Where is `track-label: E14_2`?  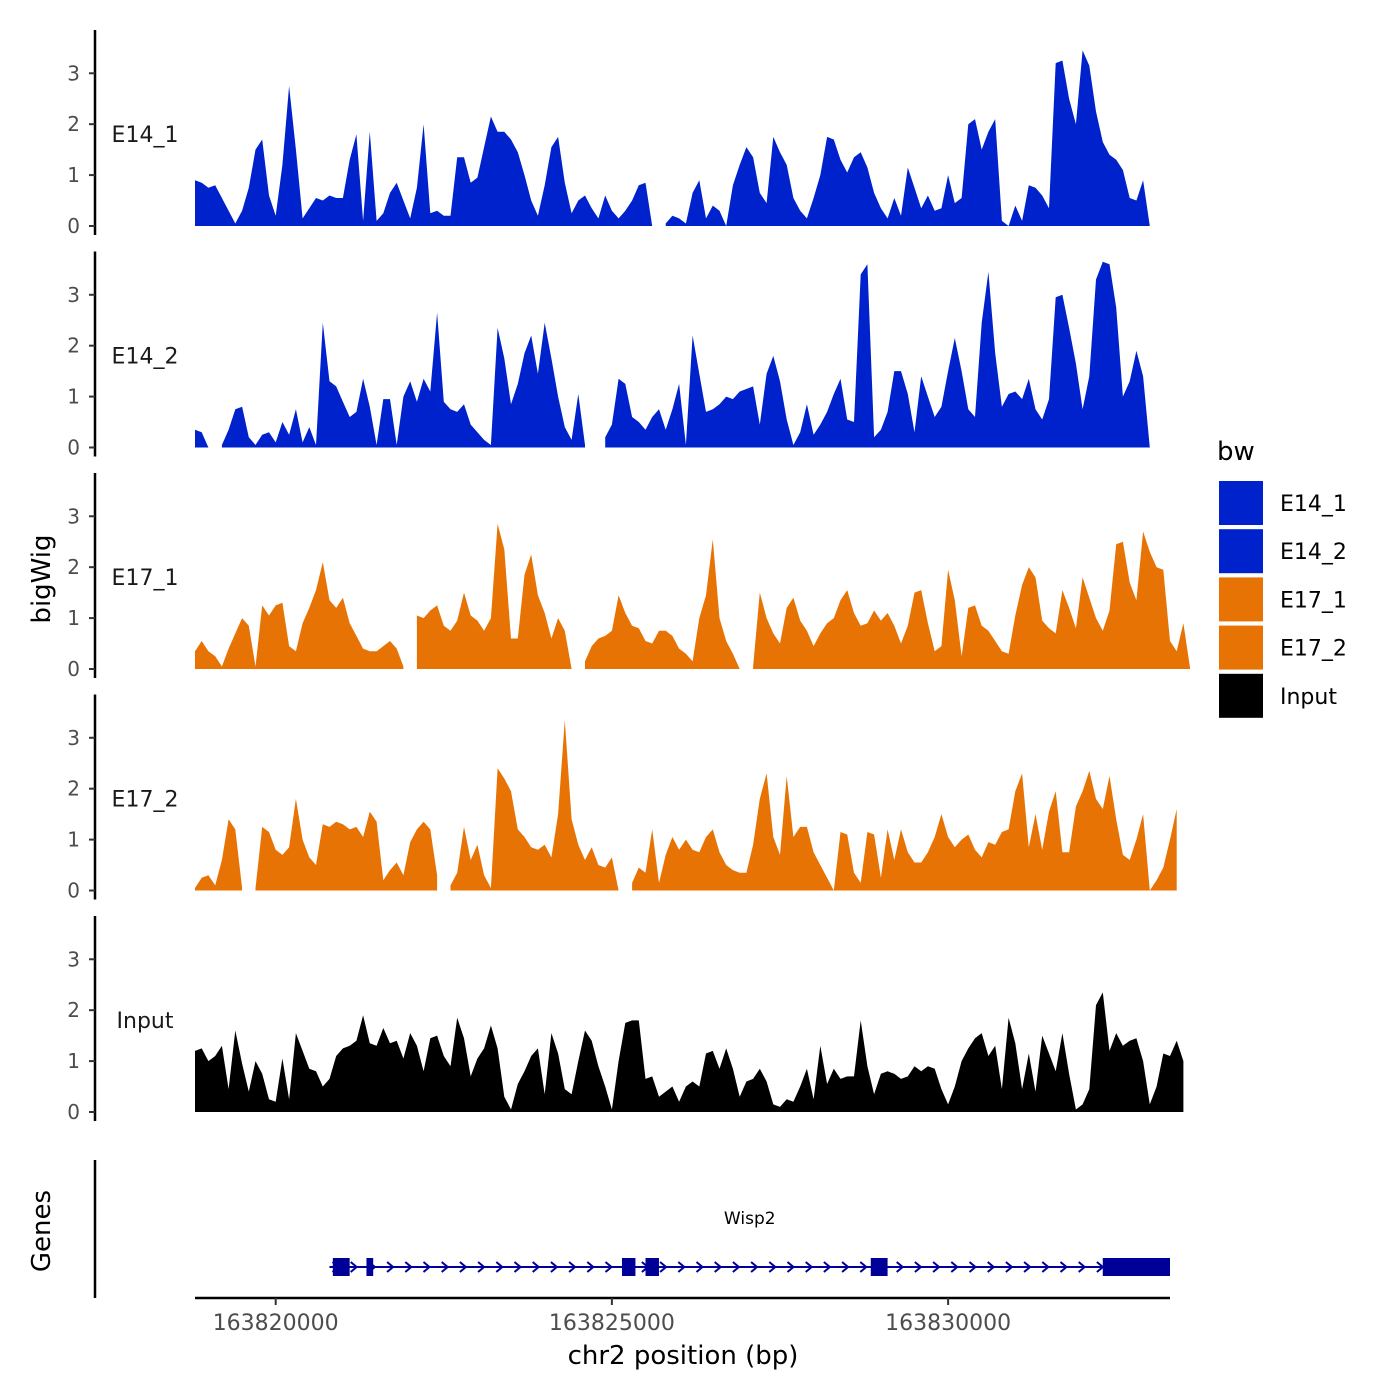
track-label: E14_2 is located at coordinates (145, 357).